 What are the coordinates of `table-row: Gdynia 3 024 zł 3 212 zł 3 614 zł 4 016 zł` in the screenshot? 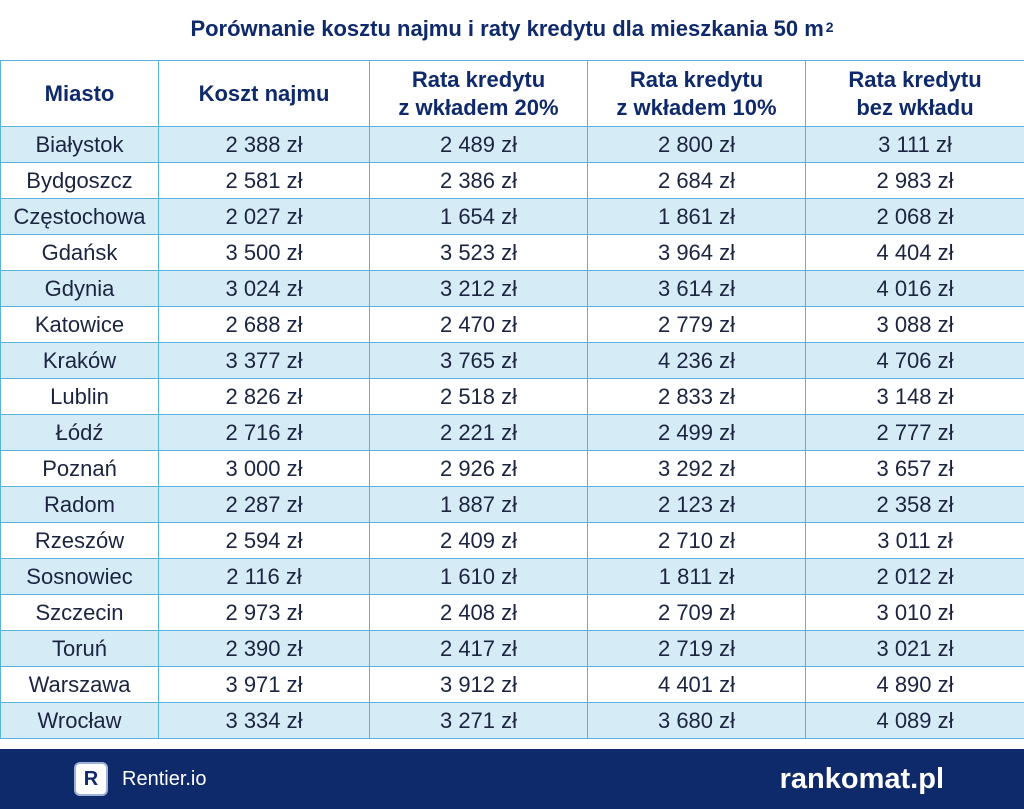 It's located at (512, 288).